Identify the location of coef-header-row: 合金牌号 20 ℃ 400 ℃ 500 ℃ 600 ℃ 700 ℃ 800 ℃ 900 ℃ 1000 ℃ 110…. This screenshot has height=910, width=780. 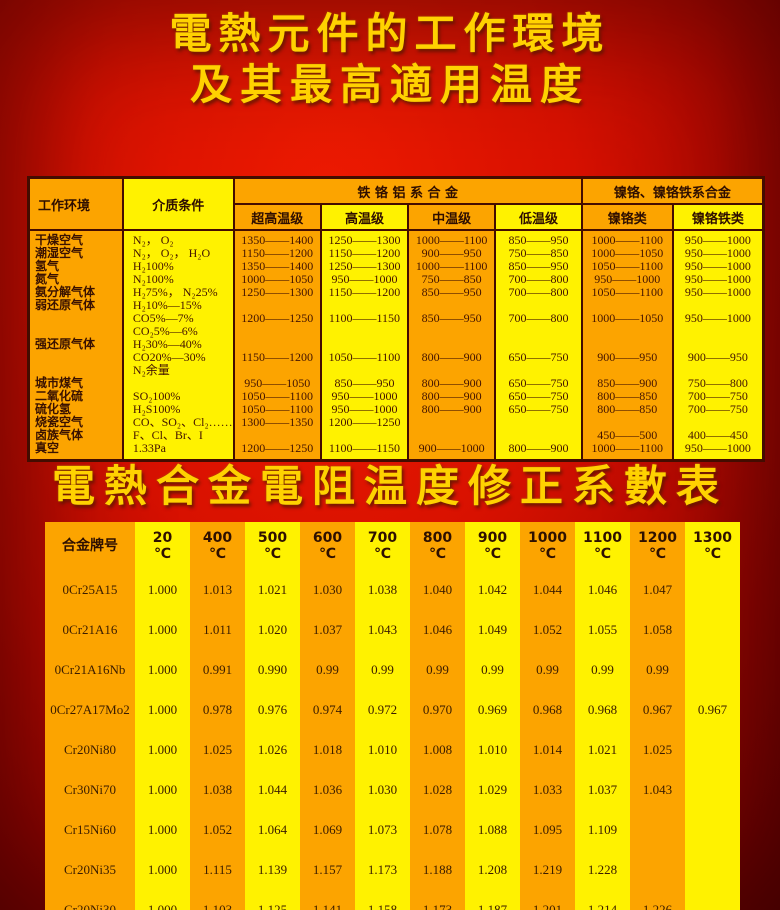
(392, 546).